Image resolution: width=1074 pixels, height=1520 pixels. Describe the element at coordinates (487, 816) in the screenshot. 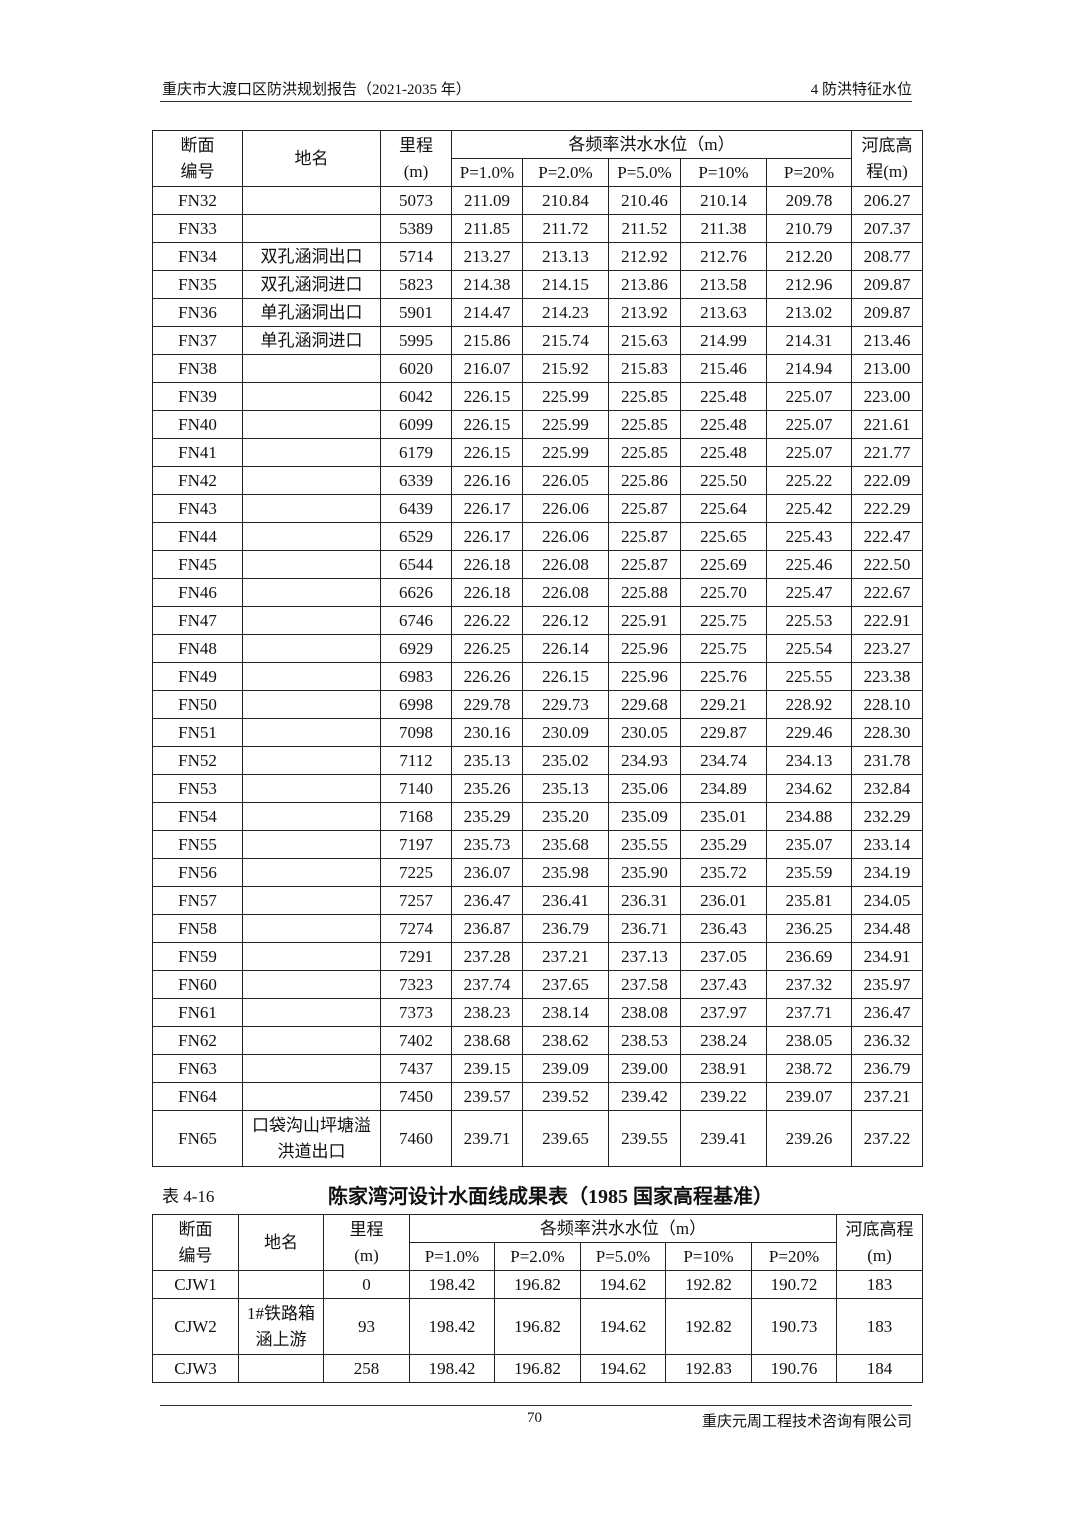

I see `table-cell: 235.29` at that location.